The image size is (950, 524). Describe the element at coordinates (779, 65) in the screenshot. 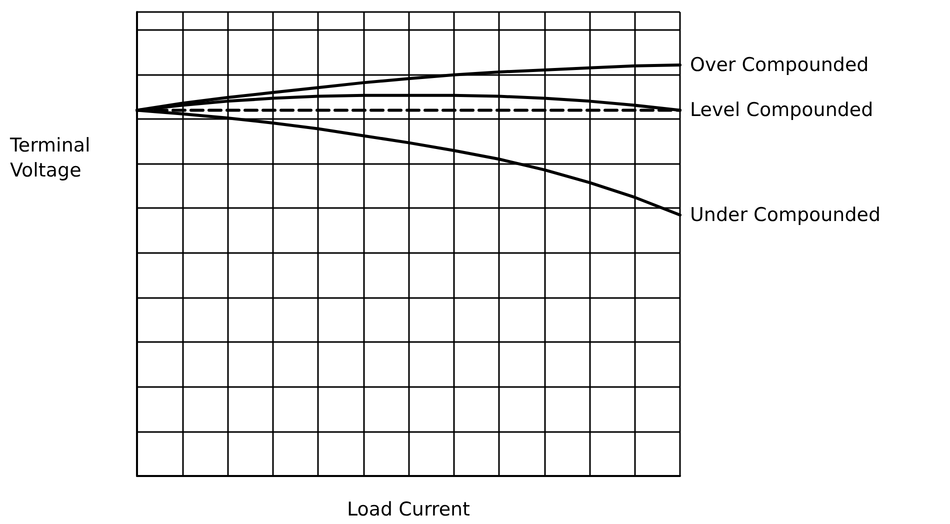

I see `series-label: Over Compounded` at that location.